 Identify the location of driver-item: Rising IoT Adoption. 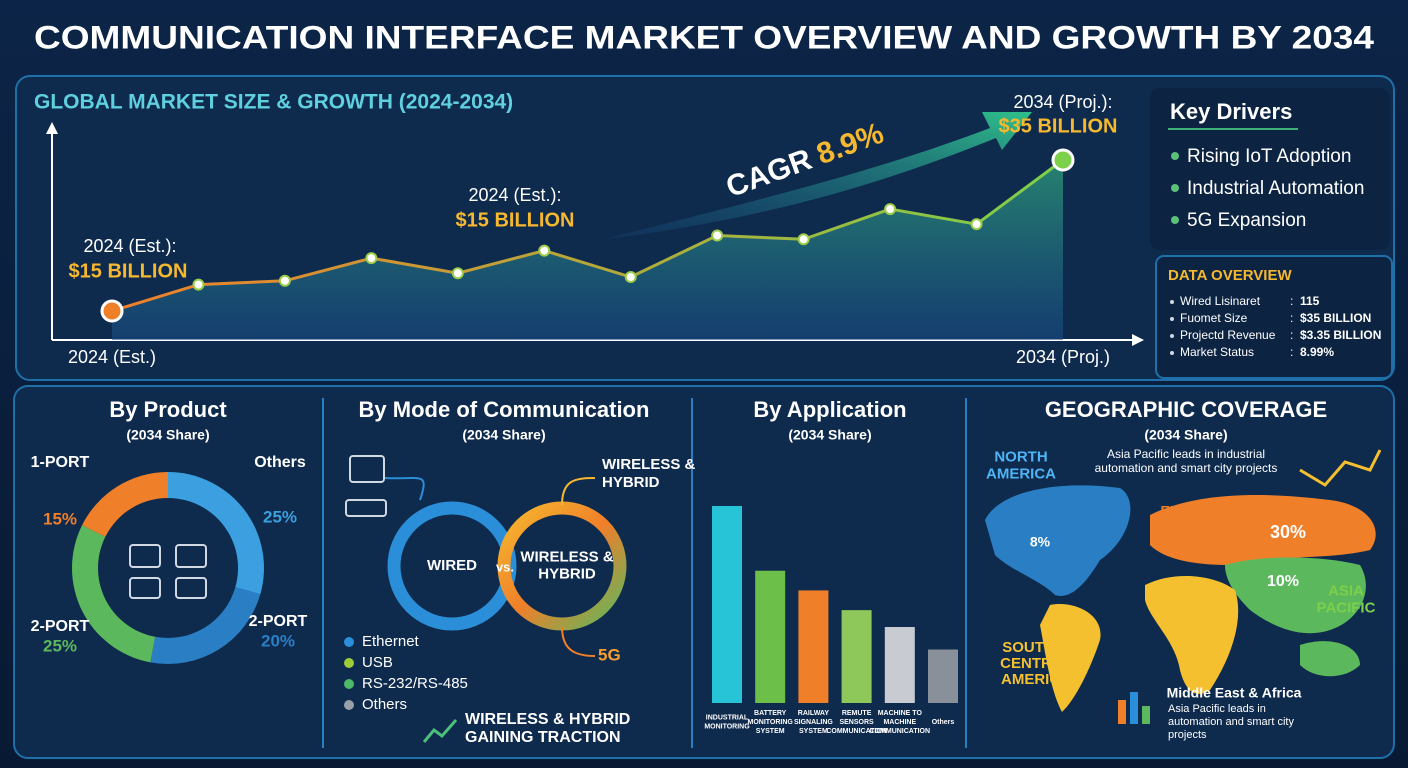
(1269, 156).